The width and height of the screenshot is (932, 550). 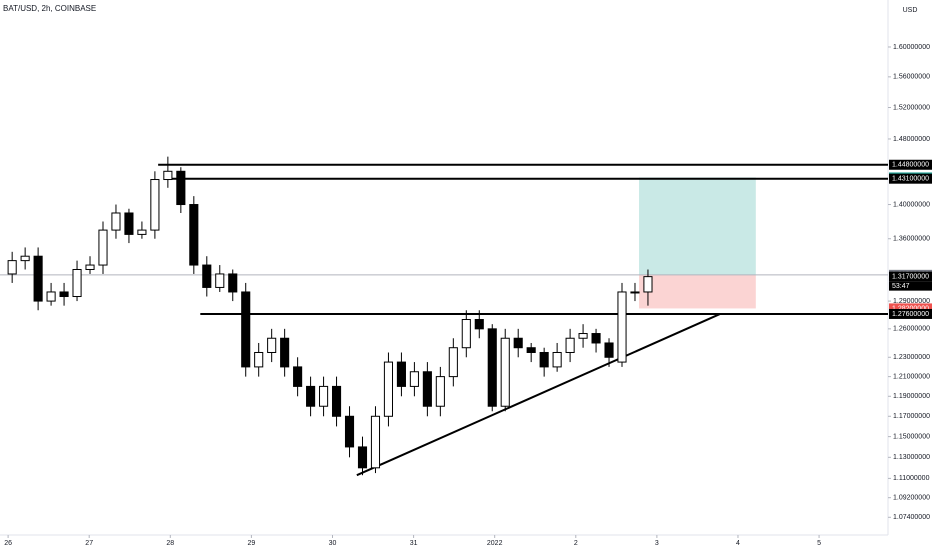 I want to click on price-label: 1.44800000, so click(x=910, y=165).